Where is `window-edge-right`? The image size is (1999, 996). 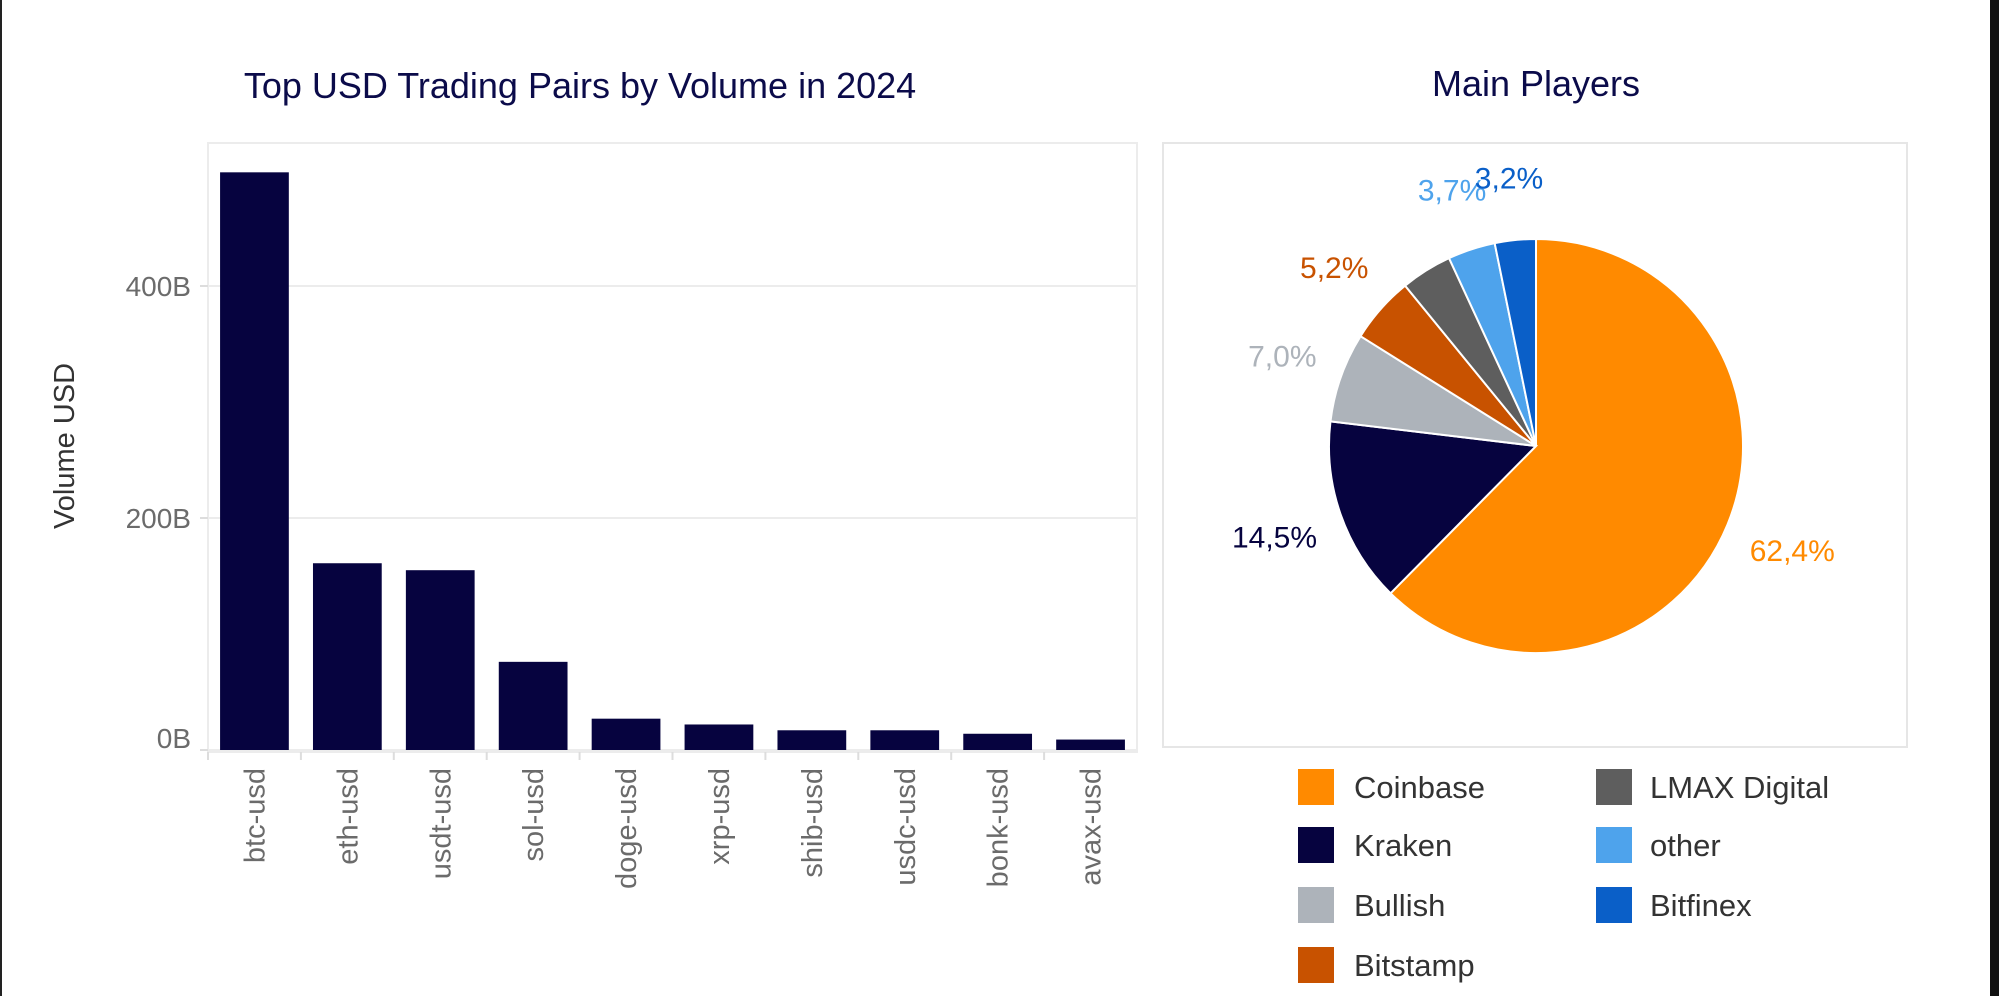 window-edge-right is located at coordinates (1994, 498).